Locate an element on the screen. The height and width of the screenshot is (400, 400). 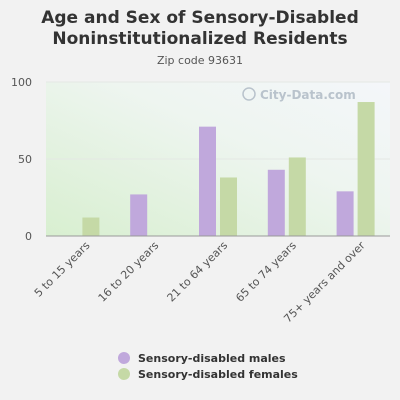
legend-label-females: Sensory-disabled females is located at coordinates (218, 374).